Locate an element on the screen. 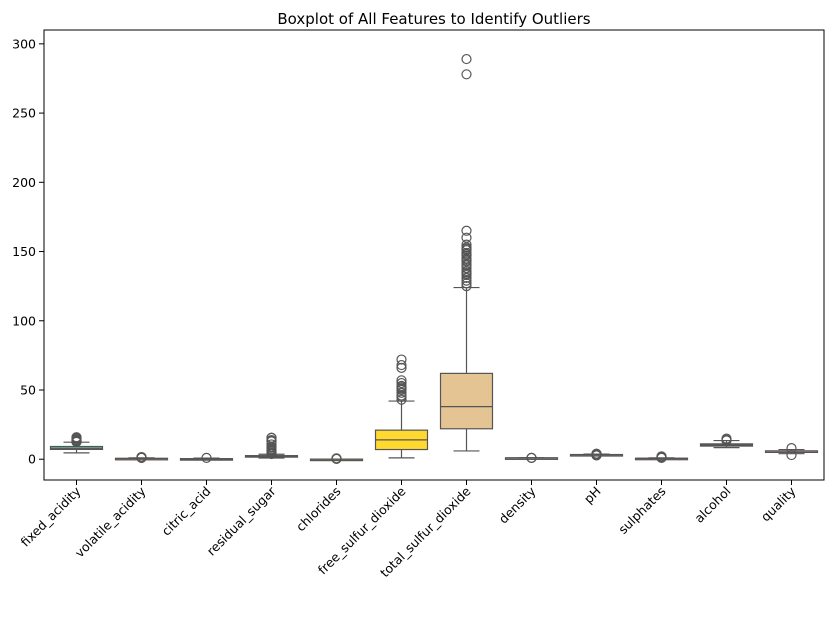 The height and width of the screenshot is (619, 831). y-tick-label: 250 is located at coordinates (24, 113).